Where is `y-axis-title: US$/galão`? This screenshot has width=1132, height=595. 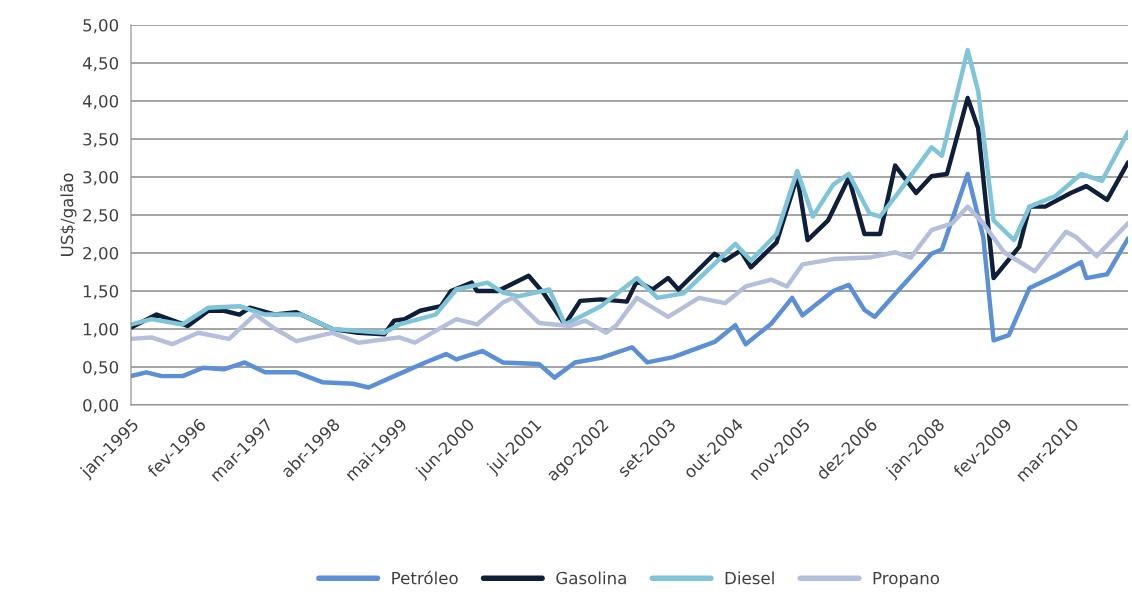
y-axis-title: US$/galão is located at coordinates (68, 214).